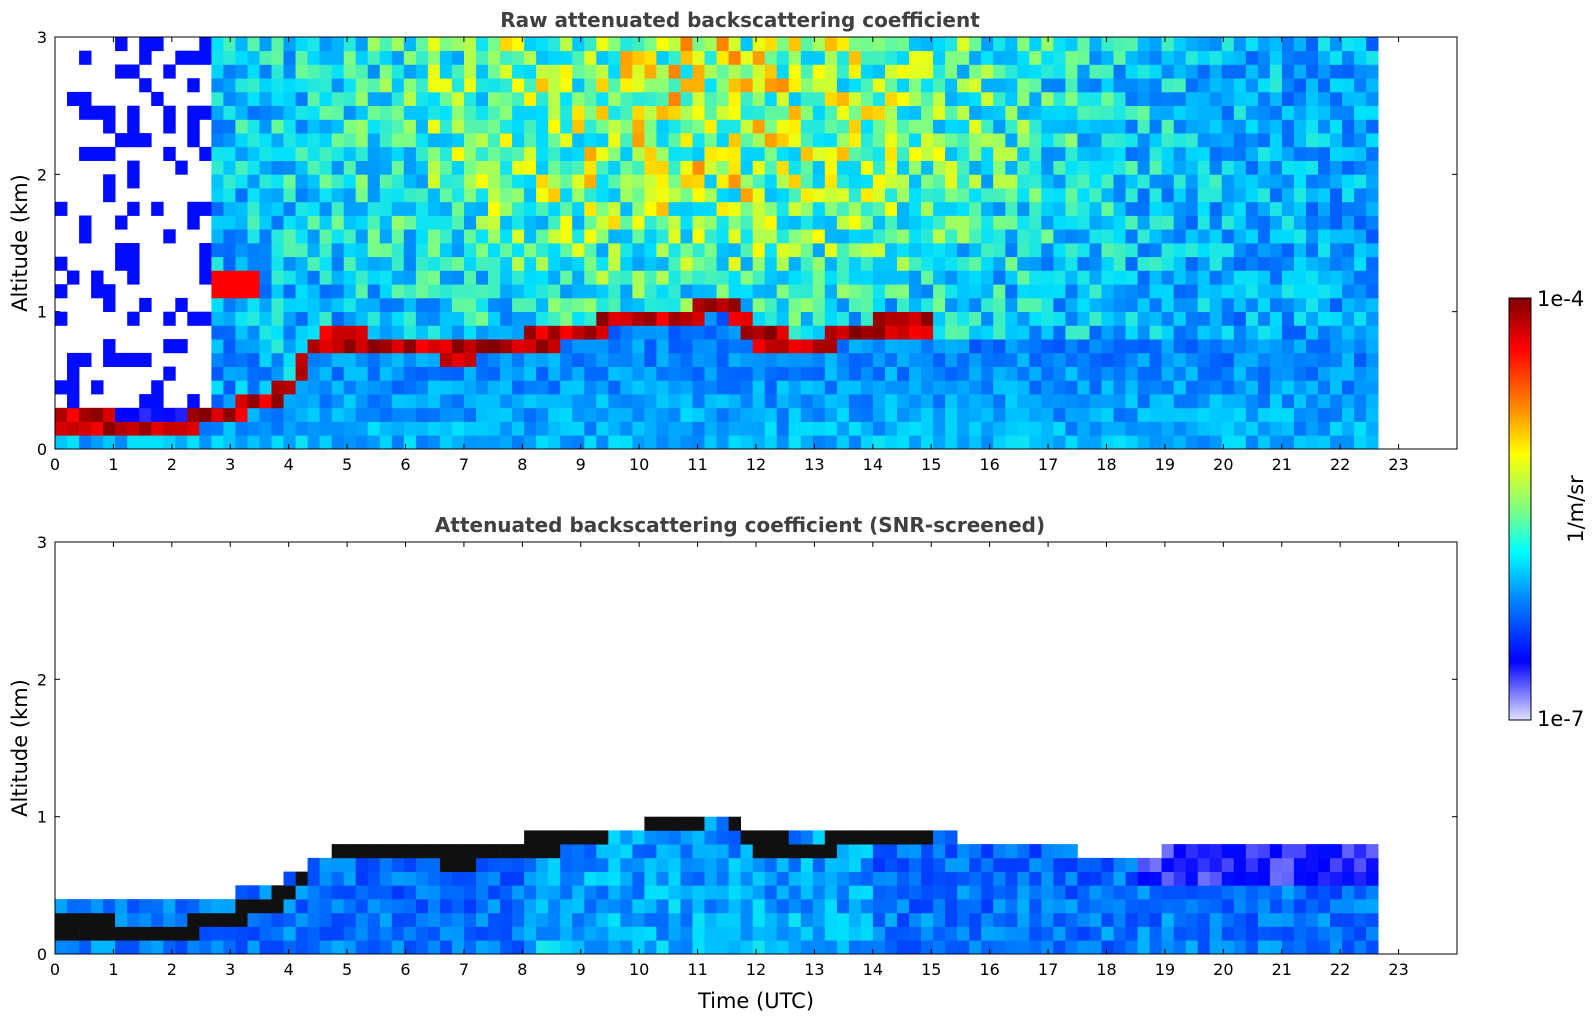 This screenshot has height=1020, width=1595. I want to click on x-tick-label: 13, so click(814, 969).